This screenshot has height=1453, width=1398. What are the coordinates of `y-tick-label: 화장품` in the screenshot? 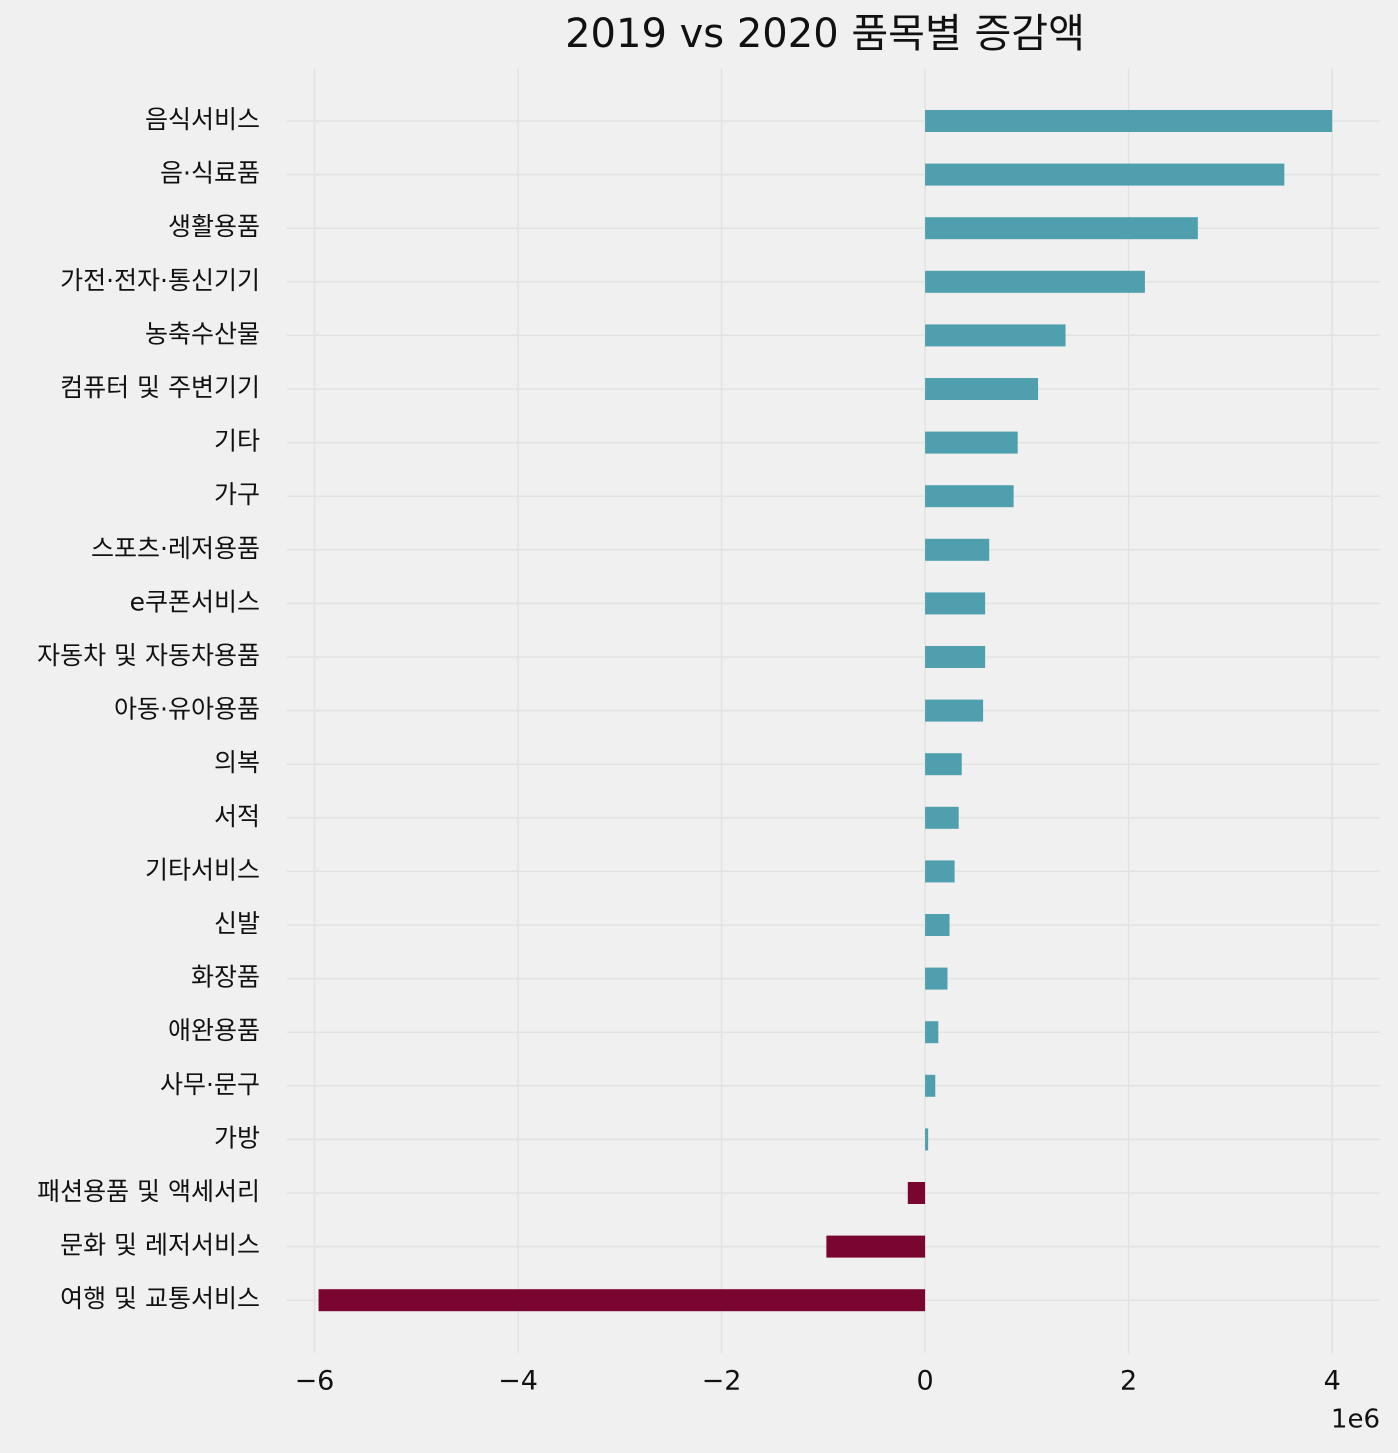 It's located at (225, 977).